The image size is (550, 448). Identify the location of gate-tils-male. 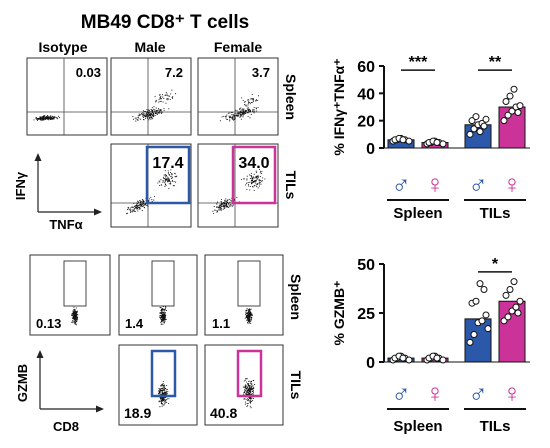
(168, 175).